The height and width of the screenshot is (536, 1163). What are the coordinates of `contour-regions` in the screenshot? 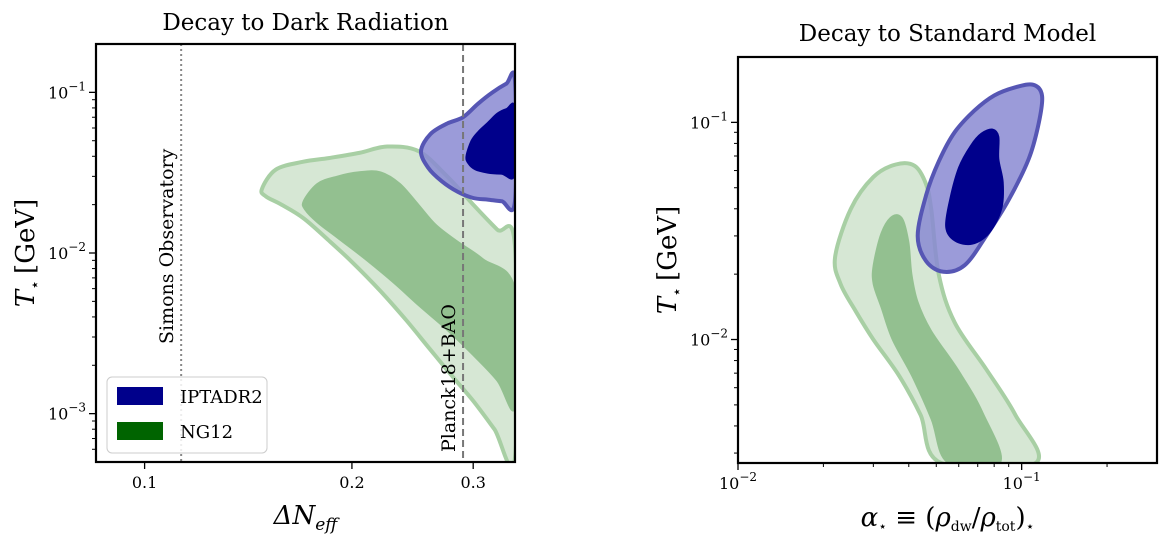 It's located at (938, 272).